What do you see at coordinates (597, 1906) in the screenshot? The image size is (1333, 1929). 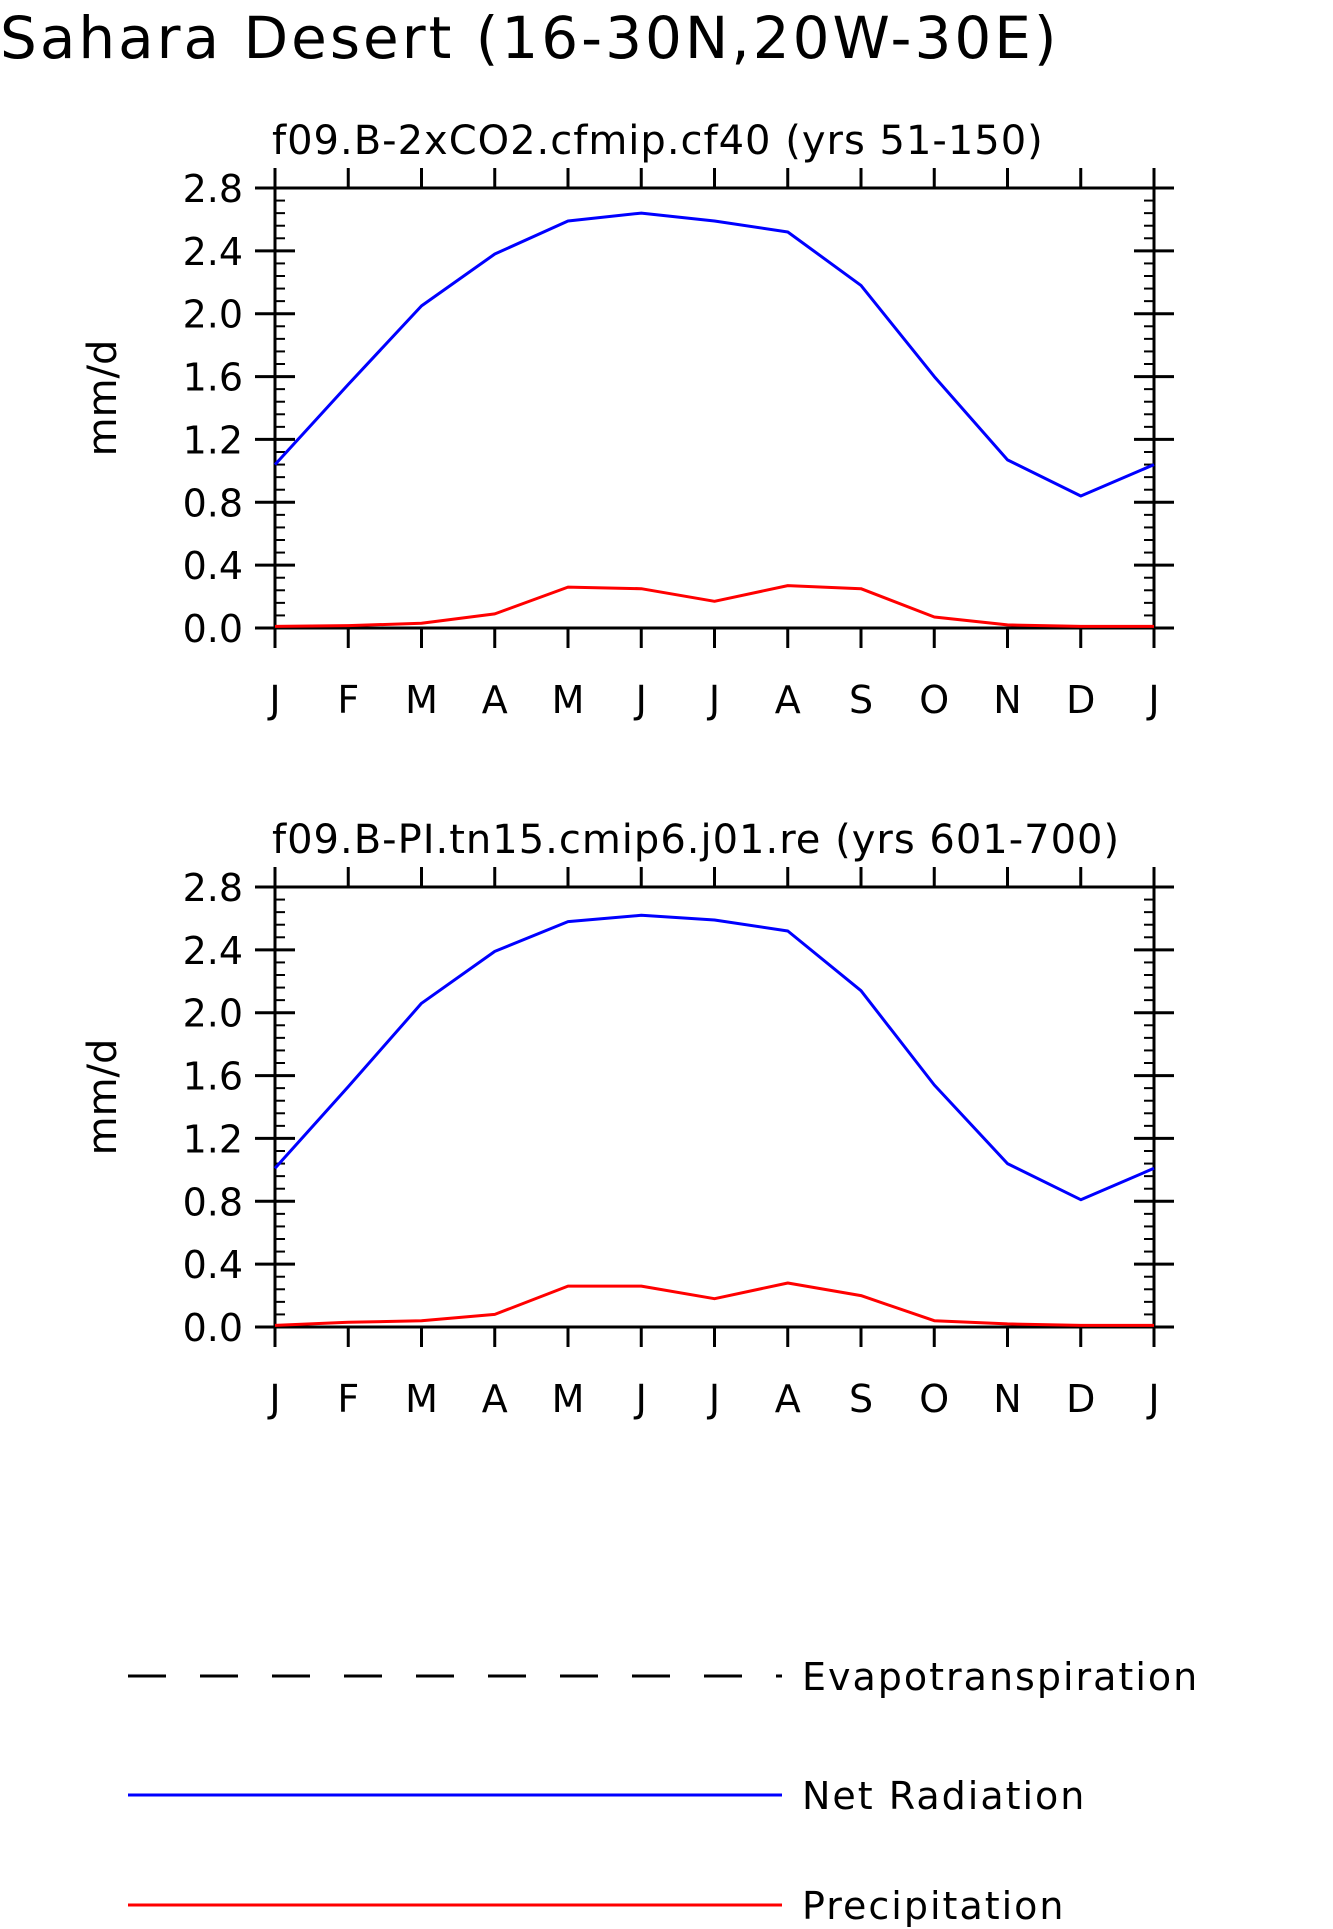 I see `legend-entry-precipitation: Precipitation` at bounding box center [597, 1906].